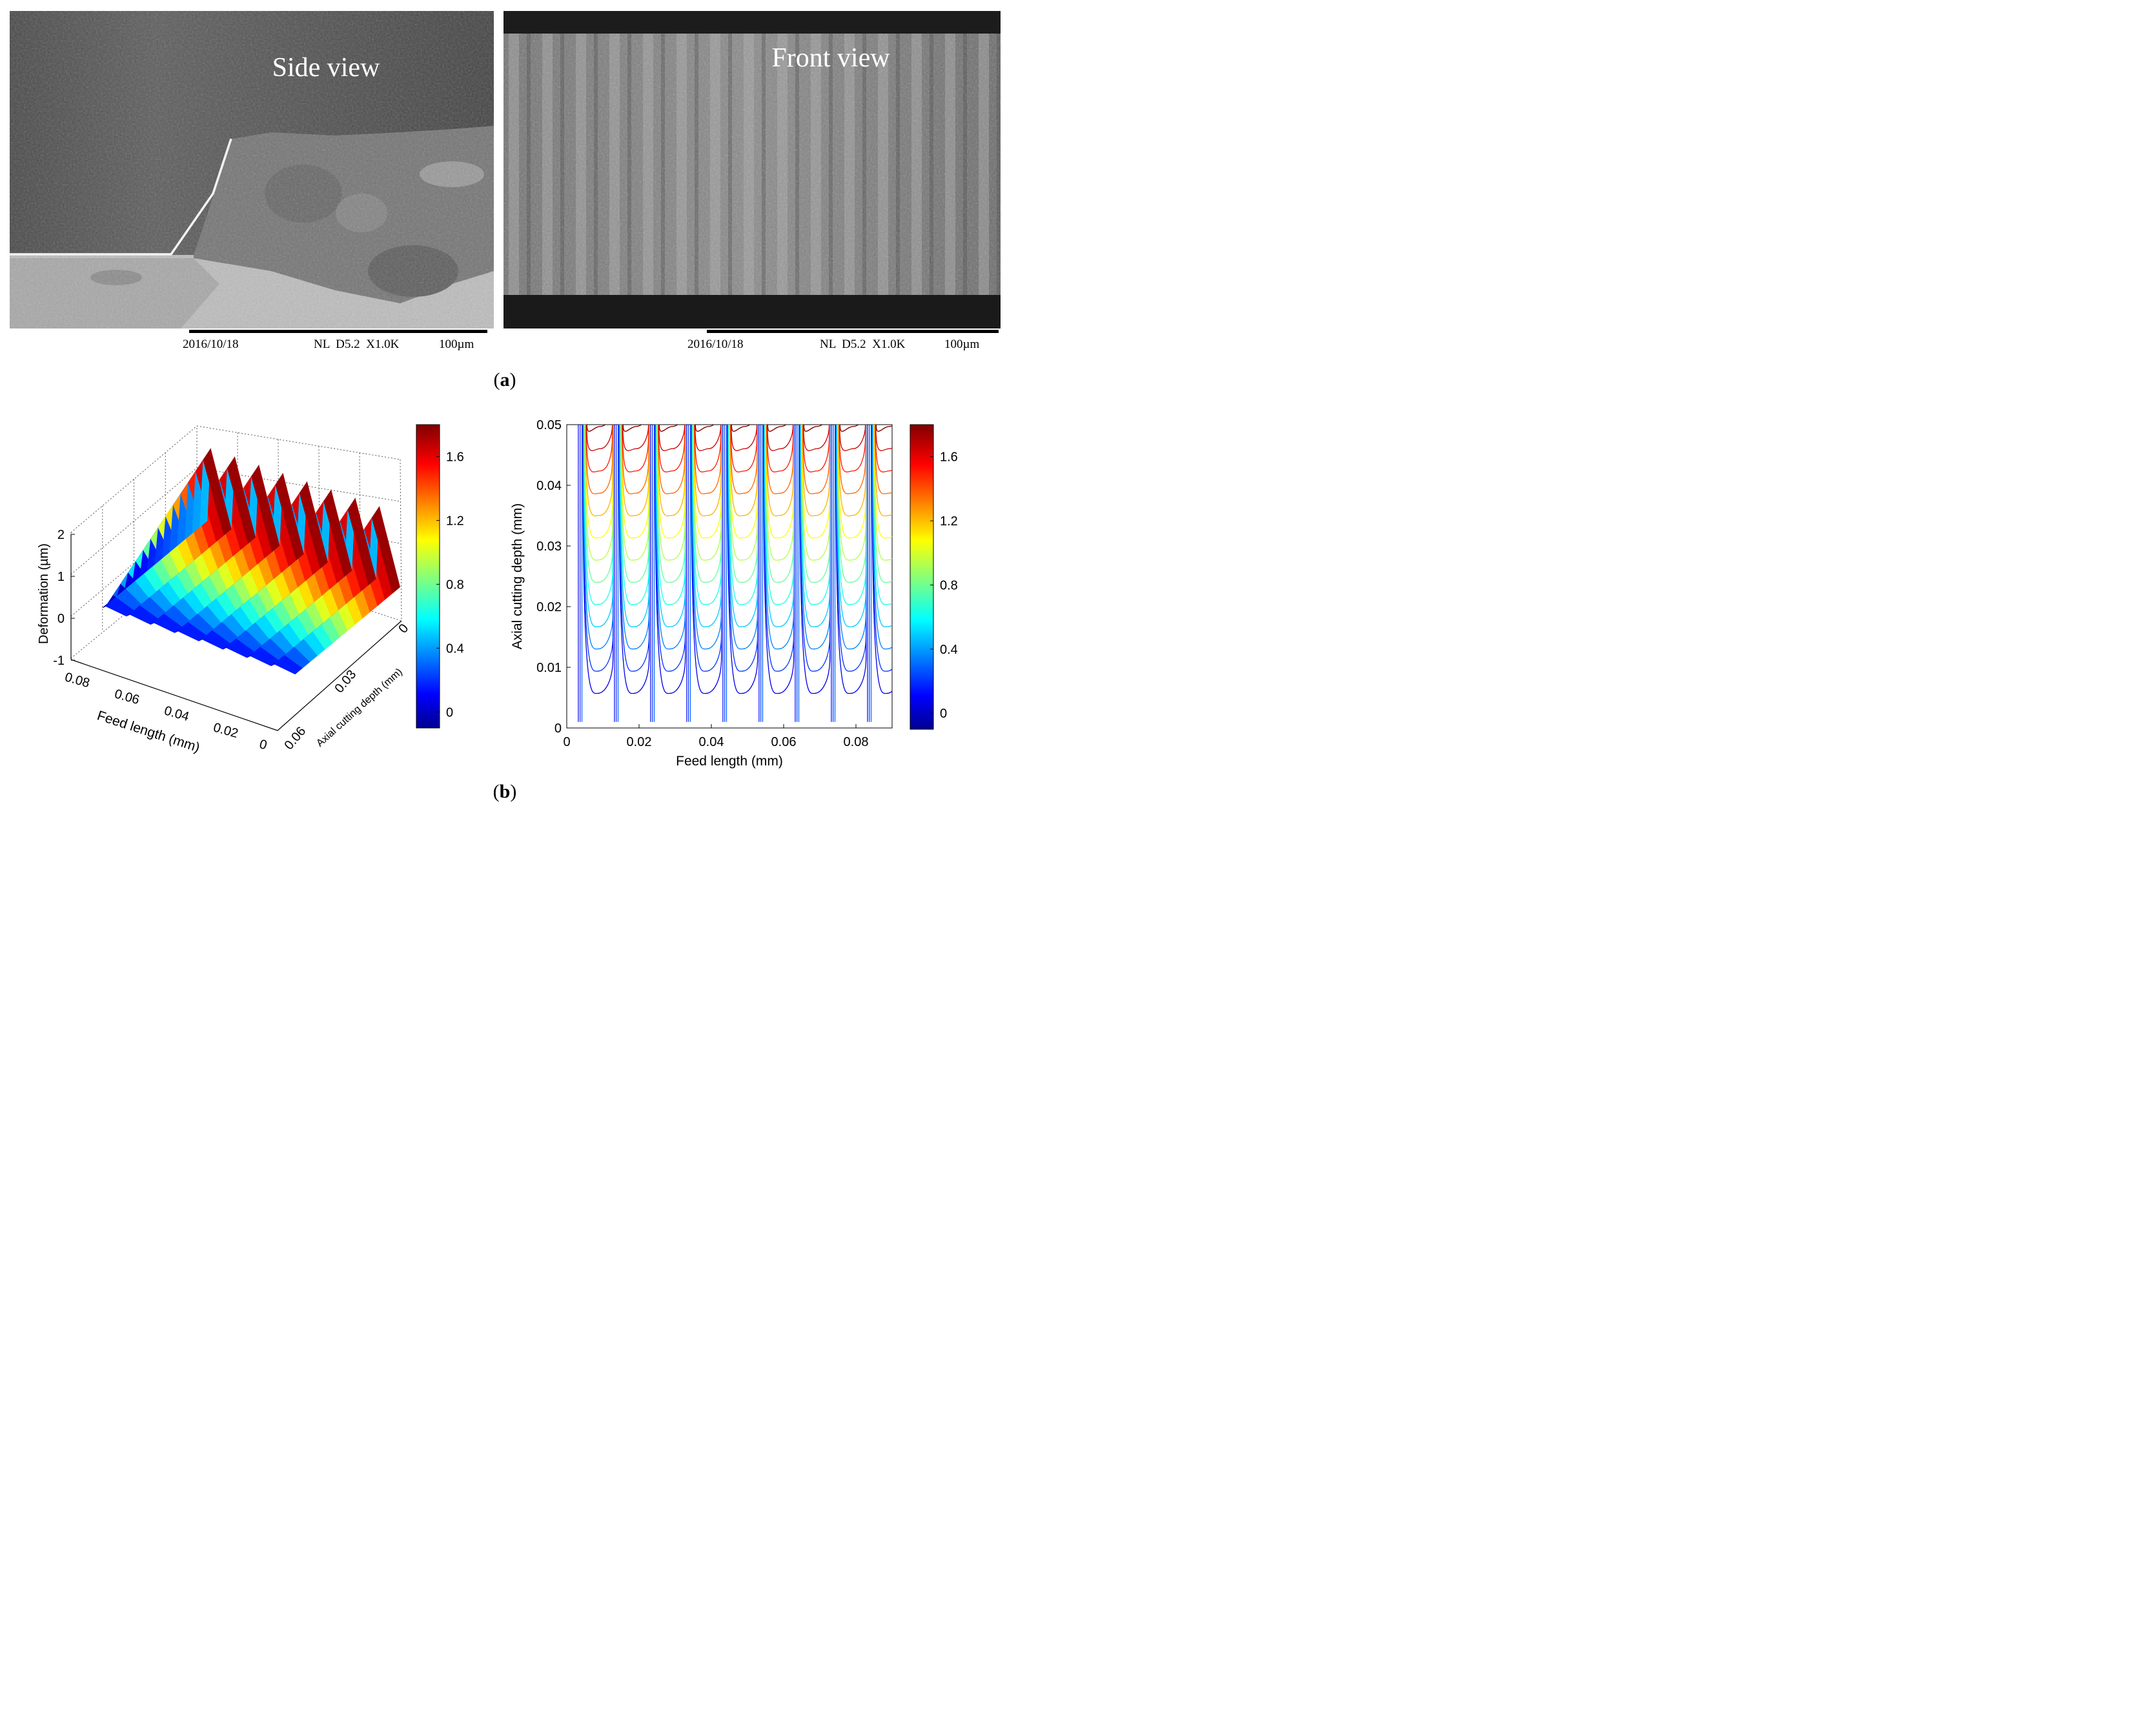 Image resolution: width=2156 pixels, height=1727 pixels. I want to click on x-tick-label: 0.08, so click(77, 680).